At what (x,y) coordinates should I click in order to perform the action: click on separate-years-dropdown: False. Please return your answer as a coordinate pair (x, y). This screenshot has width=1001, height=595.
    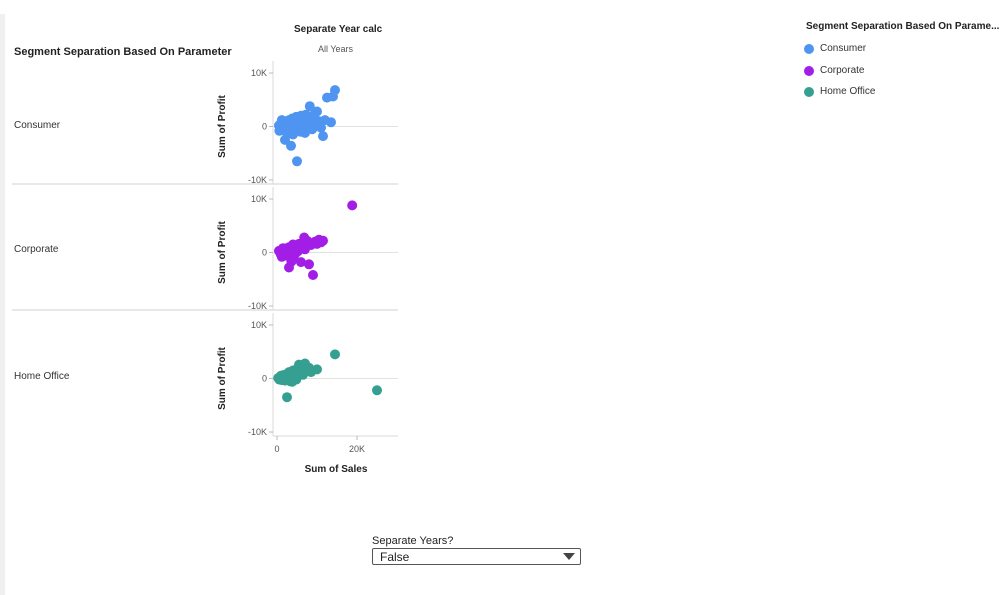
    Looking at the image, I should click on (476, 556).